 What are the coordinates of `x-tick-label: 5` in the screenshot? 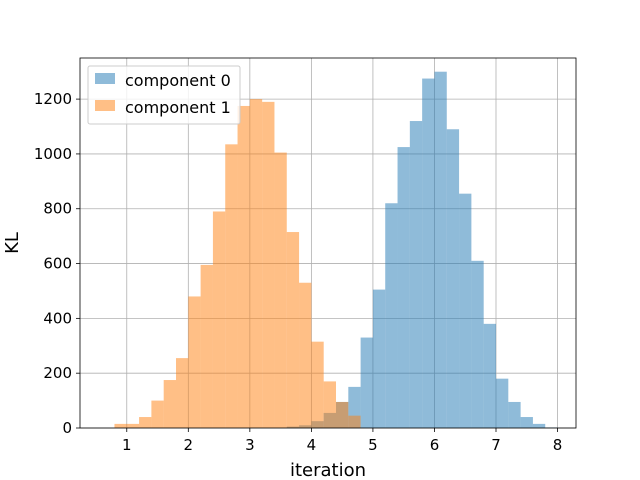 It's located at (373, 445).